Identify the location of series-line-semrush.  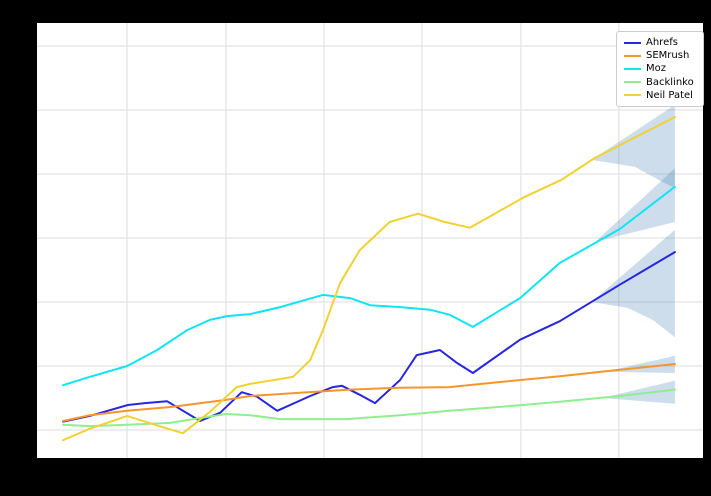
(369, 392).